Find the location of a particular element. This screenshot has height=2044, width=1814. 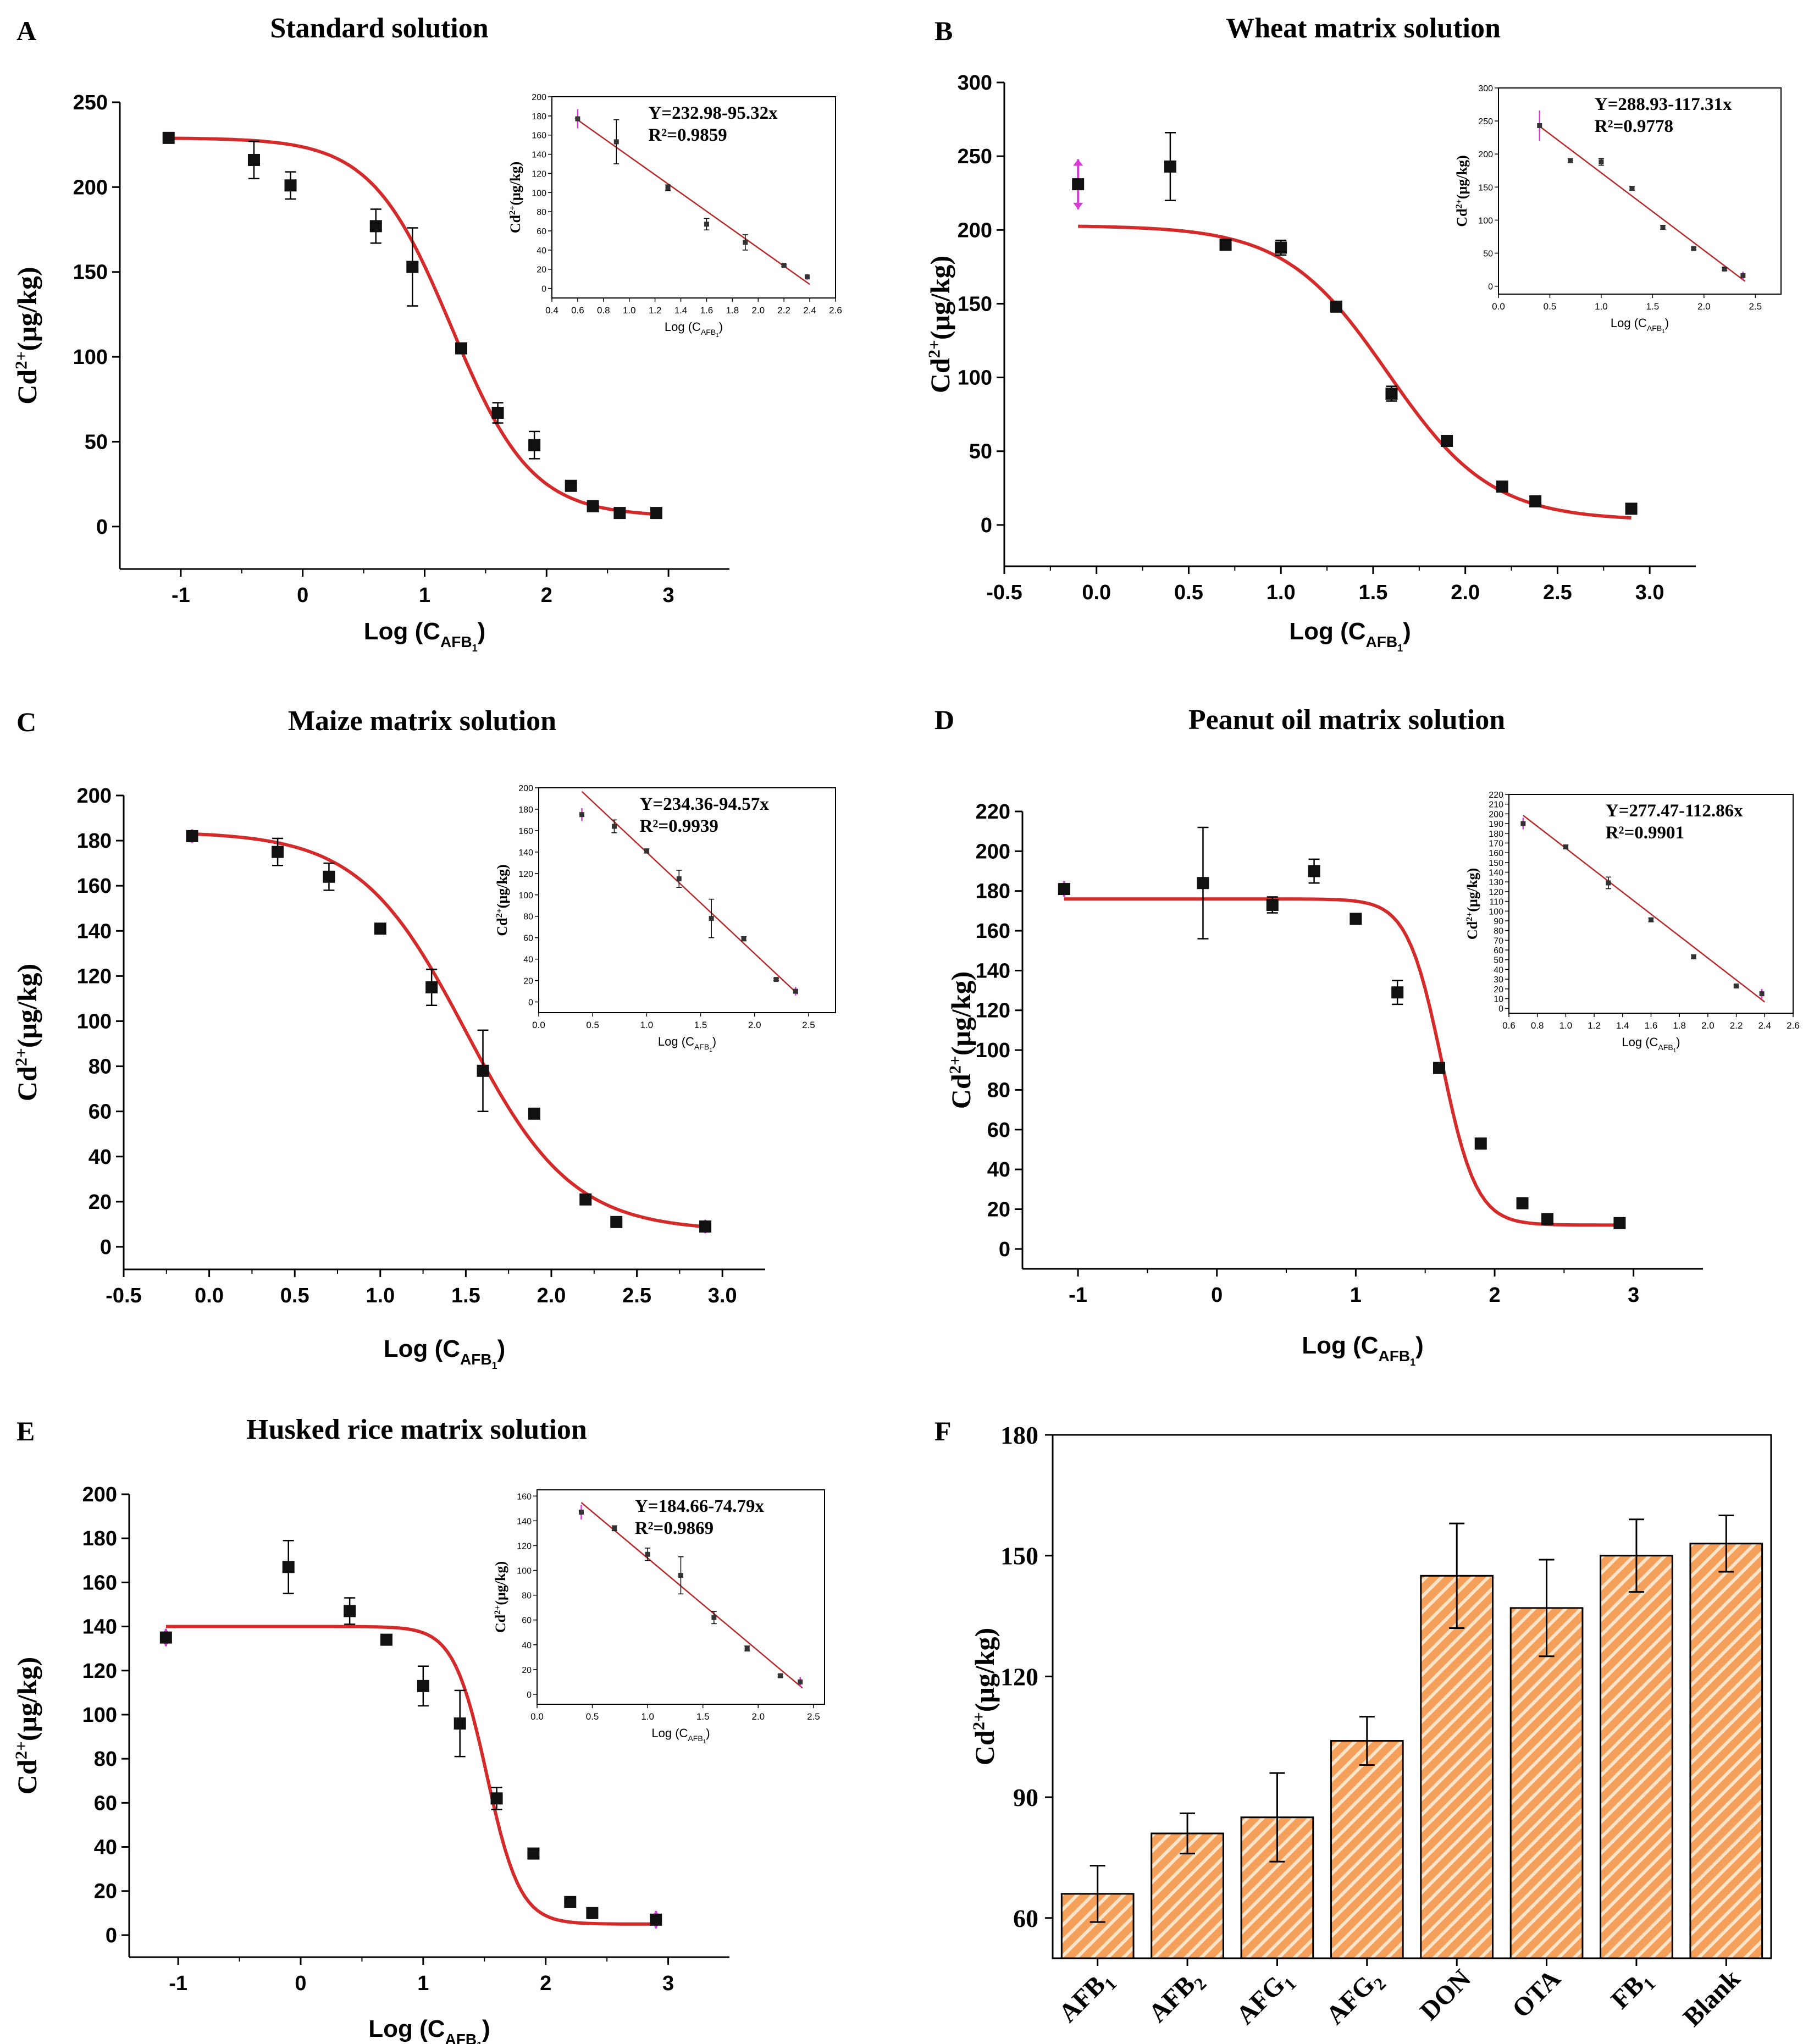

inset-y-tick-label: 150 is located at coordinates (1485, 187).